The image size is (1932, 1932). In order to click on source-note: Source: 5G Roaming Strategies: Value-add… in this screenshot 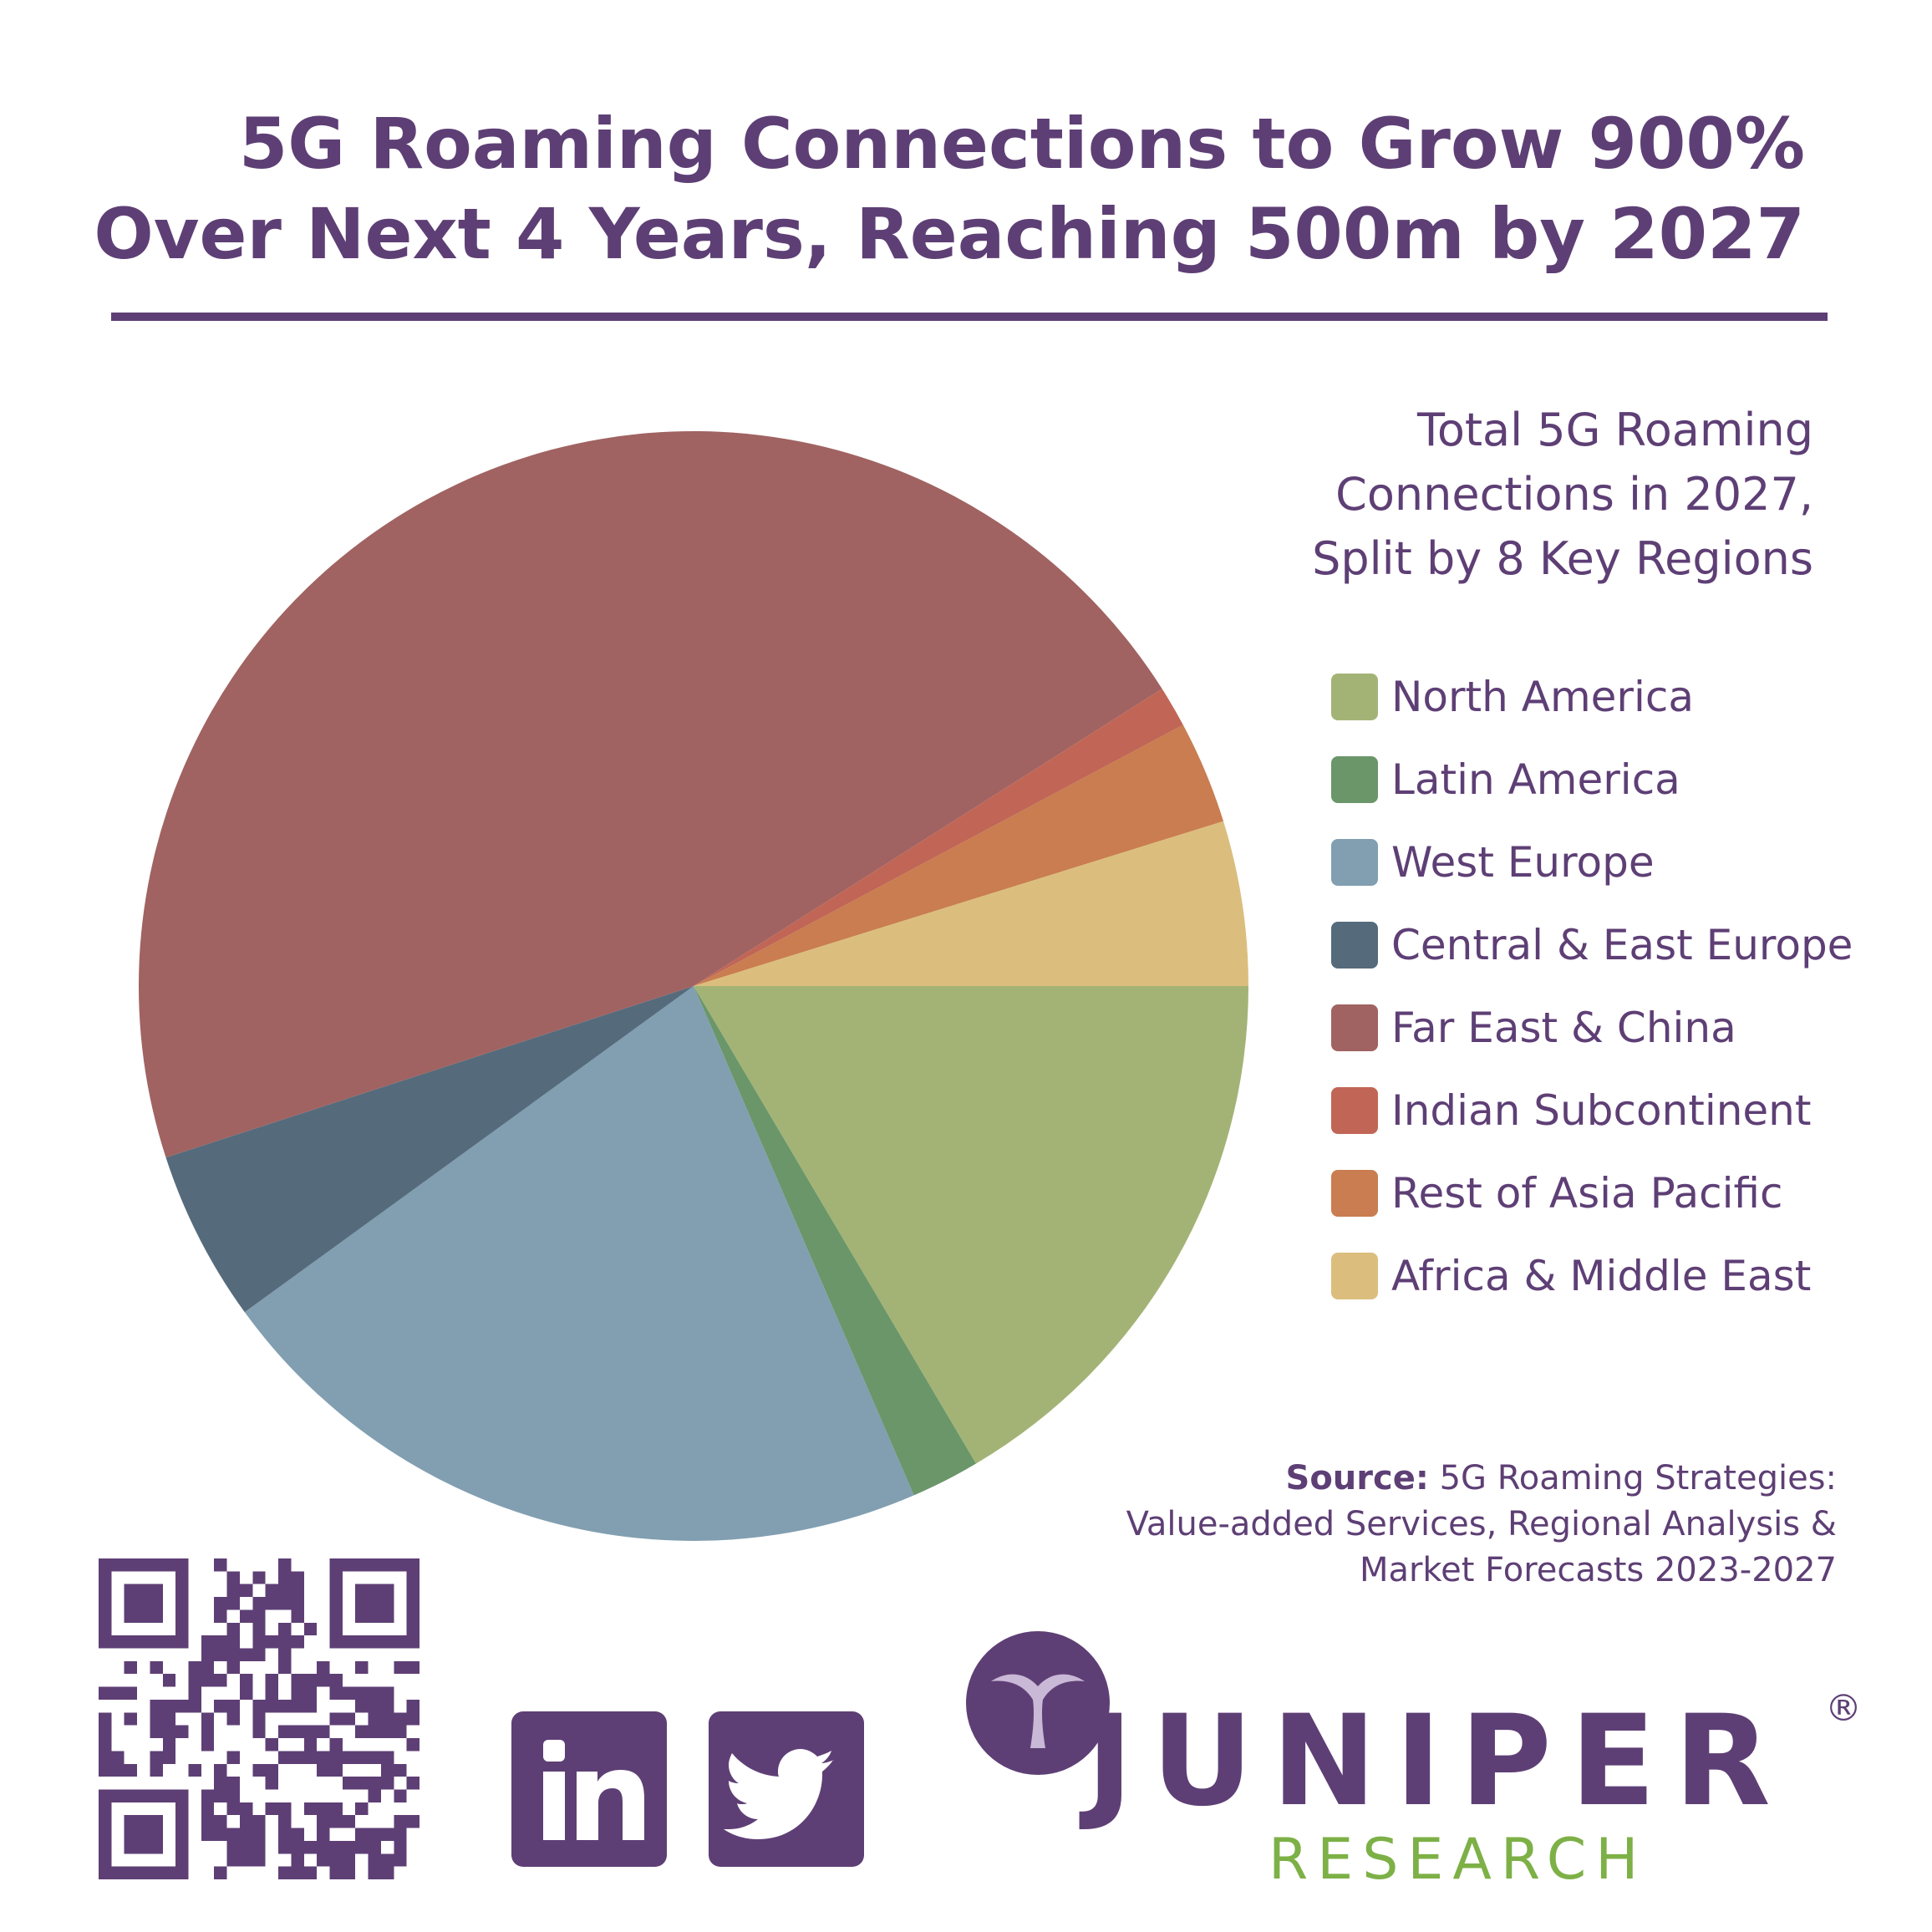, I will do `click(1420, 1525)`.